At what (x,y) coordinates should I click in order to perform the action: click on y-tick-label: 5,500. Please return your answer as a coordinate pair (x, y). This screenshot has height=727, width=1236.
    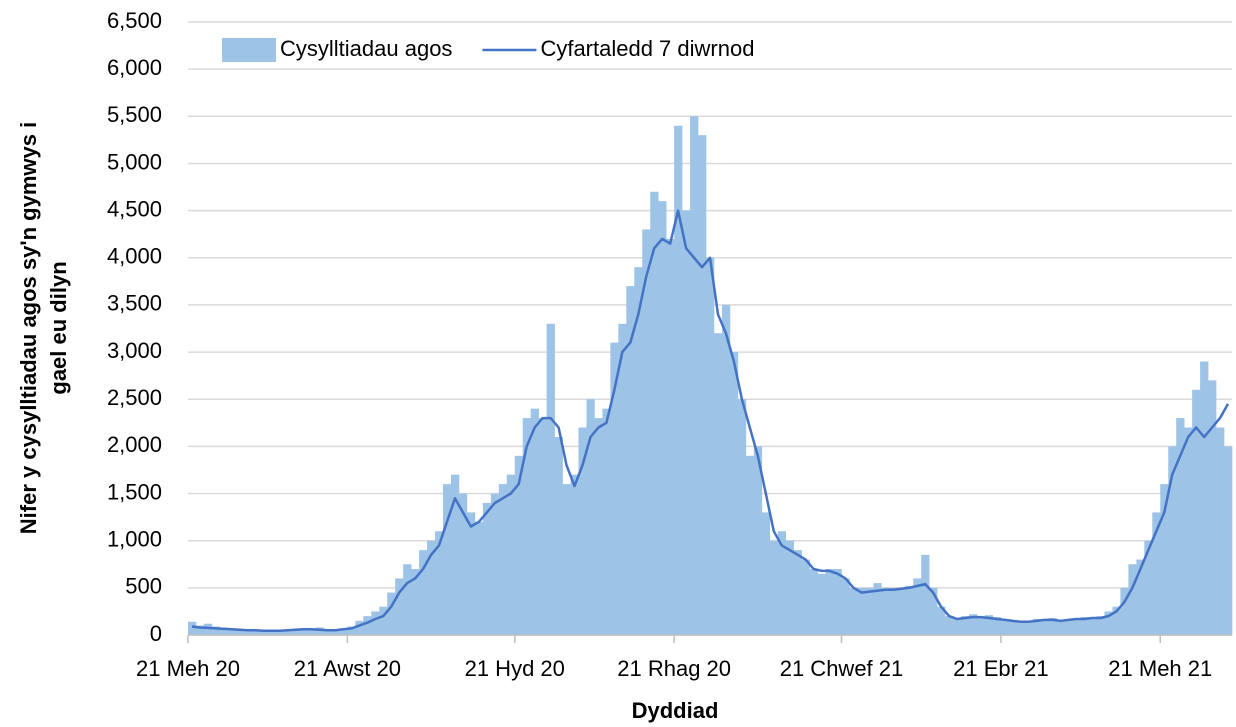
    Looking at the image, I should click on (134, 114).